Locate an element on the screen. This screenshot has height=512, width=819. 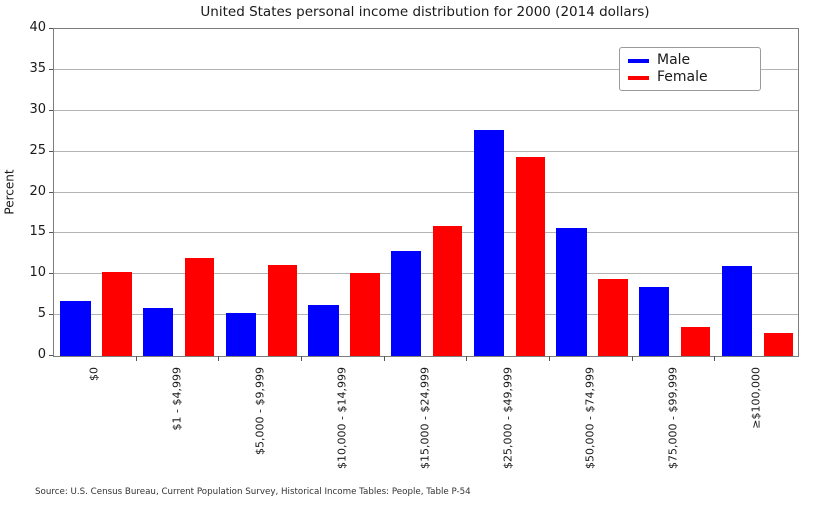
x-tick-label-3: $10,000 - $14,999 is located at coordinates (342, 418).